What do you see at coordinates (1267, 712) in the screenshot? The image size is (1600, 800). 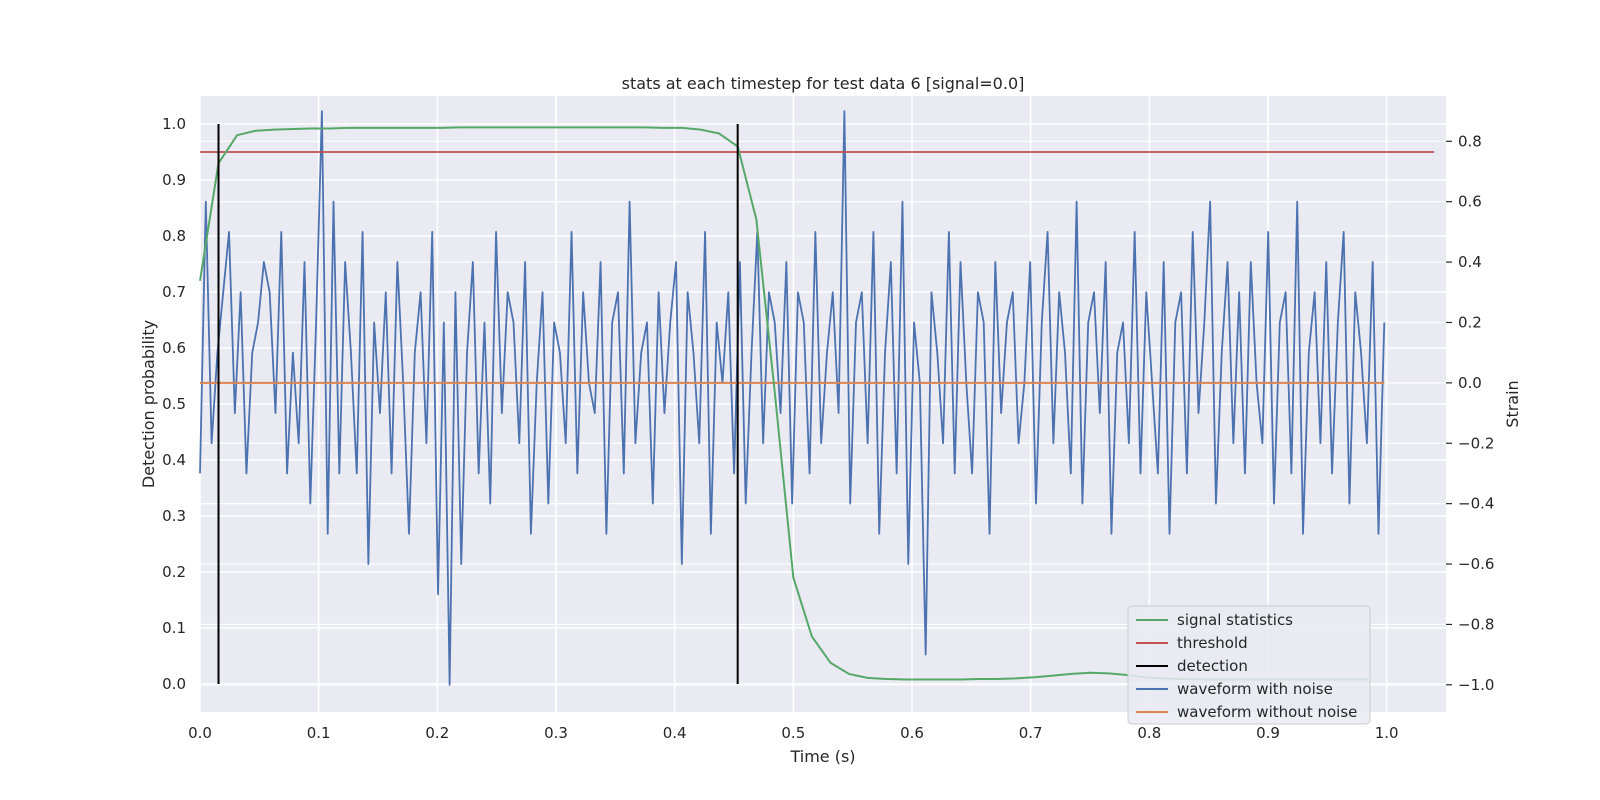 I see `legend-label: waveform without noise` at bounding box center [1267, 712].